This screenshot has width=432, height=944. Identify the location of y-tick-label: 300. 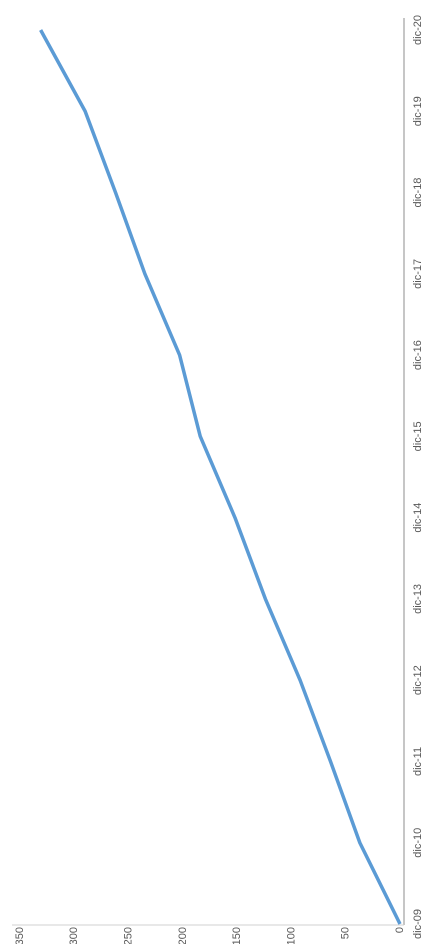
(74, 935).